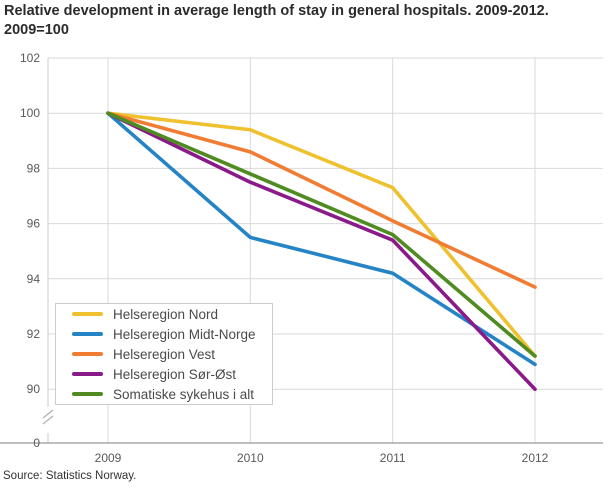  What do you see at coordinates (108, 458) in the screenshot?
I see `x-tick-label: 2009` at bounding box center [108, 458].